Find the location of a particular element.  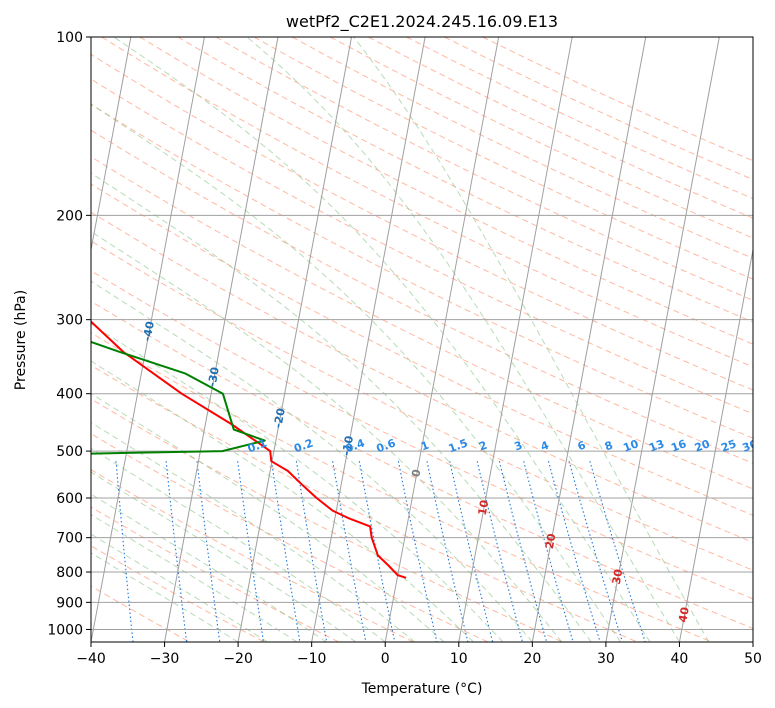

y-tick-label: 700 is located at coordinates (69, 539).